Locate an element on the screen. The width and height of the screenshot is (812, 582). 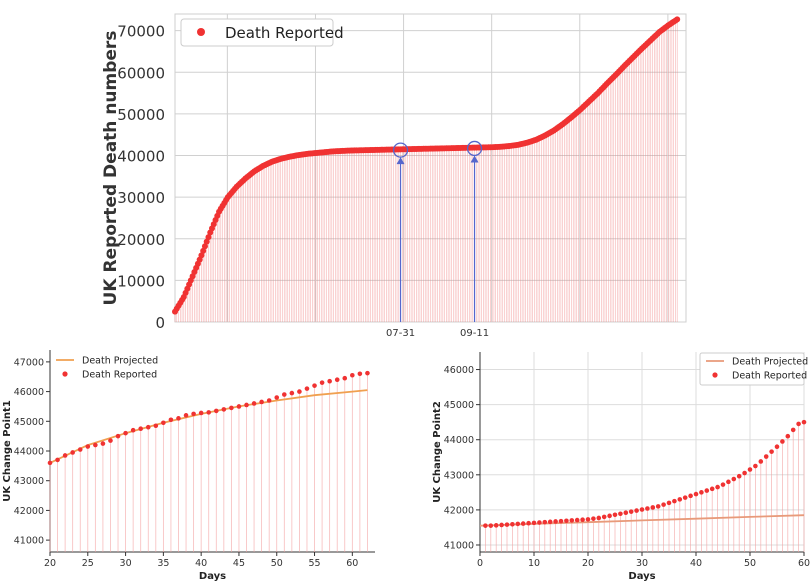
x-tick-label: 07-31 is located at coordinates (400, 333).